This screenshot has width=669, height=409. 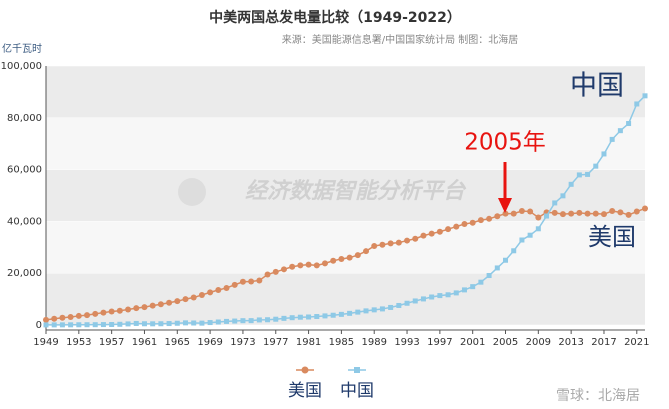 What do you see at coordinates (357, 370) in the screenshot?
I see `legend-marker` at bounding box center [357, 370].